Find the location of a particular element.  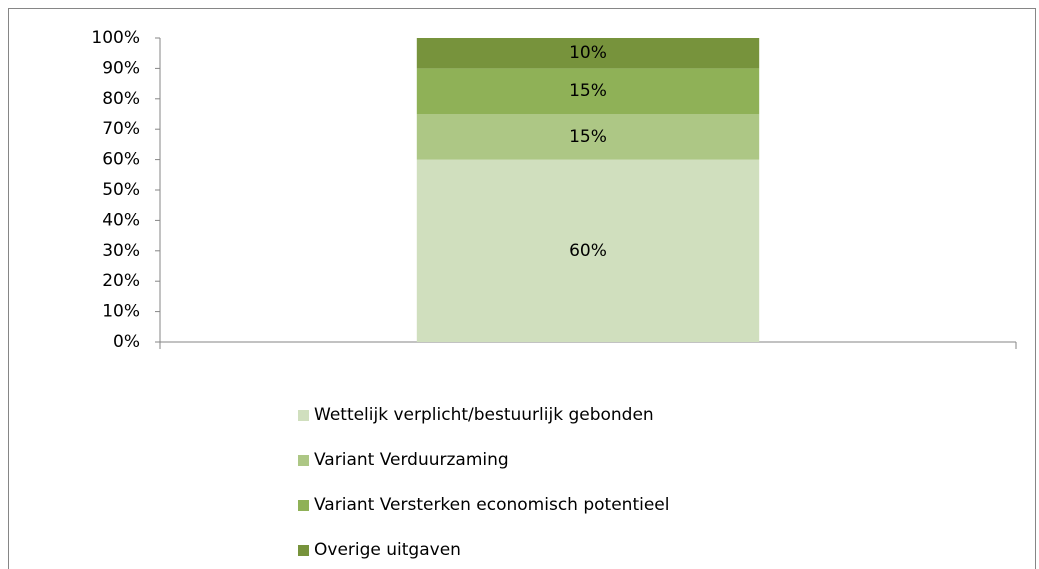

y-tick-label: 50% is located at coordinates (121, 190).